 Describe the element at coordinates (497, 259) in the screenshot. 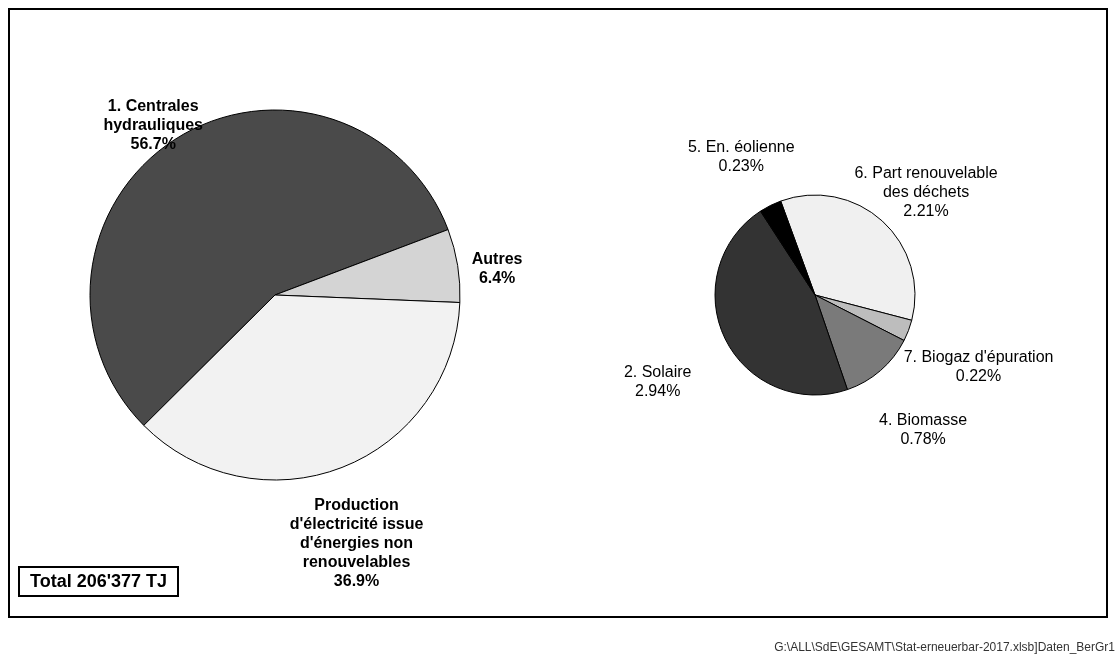

I see `slice-label: Autres` at that location.